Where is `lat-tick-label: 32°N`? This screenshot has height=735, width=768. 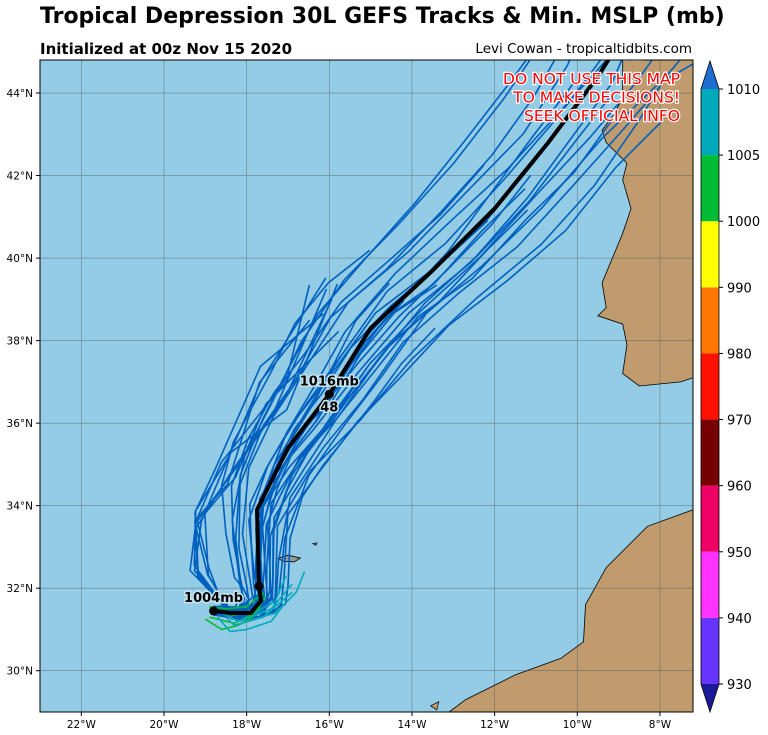
lat-tick-label: 32°N is located at coordinates (20, 589).